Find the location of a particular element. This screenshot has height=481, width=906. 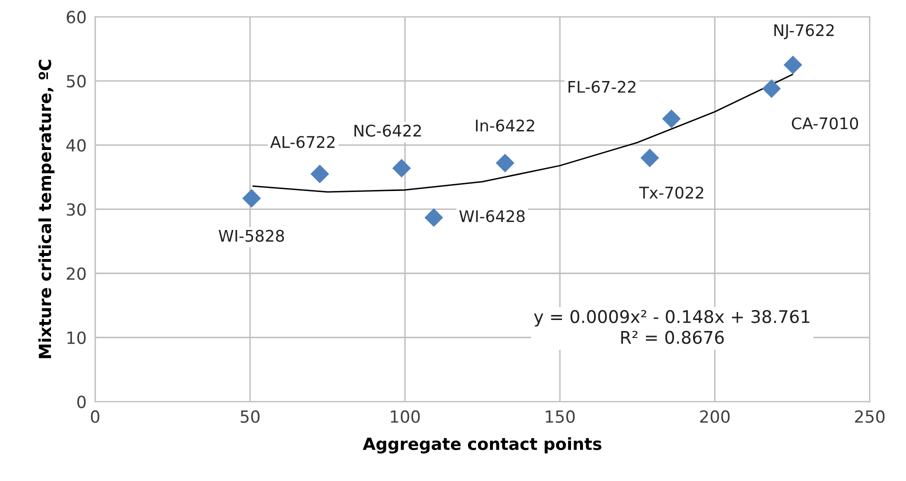

x-tick-label: 250 is located at coordinates (870, 416).